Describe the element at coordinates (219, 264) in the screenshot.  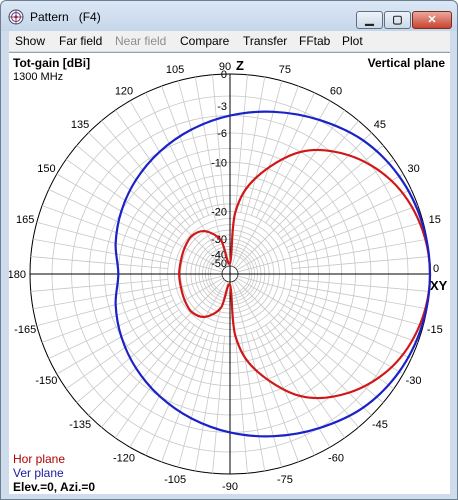
I see `radial-tick-label: -50` at that location.